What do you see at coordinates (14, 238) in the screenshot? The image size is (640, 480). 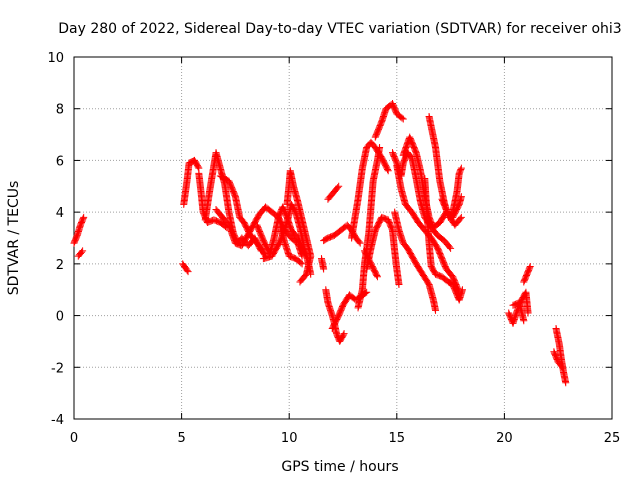 I see `y-axis-label: SDTVAR / TECUs` at bounding box center [14, 238].